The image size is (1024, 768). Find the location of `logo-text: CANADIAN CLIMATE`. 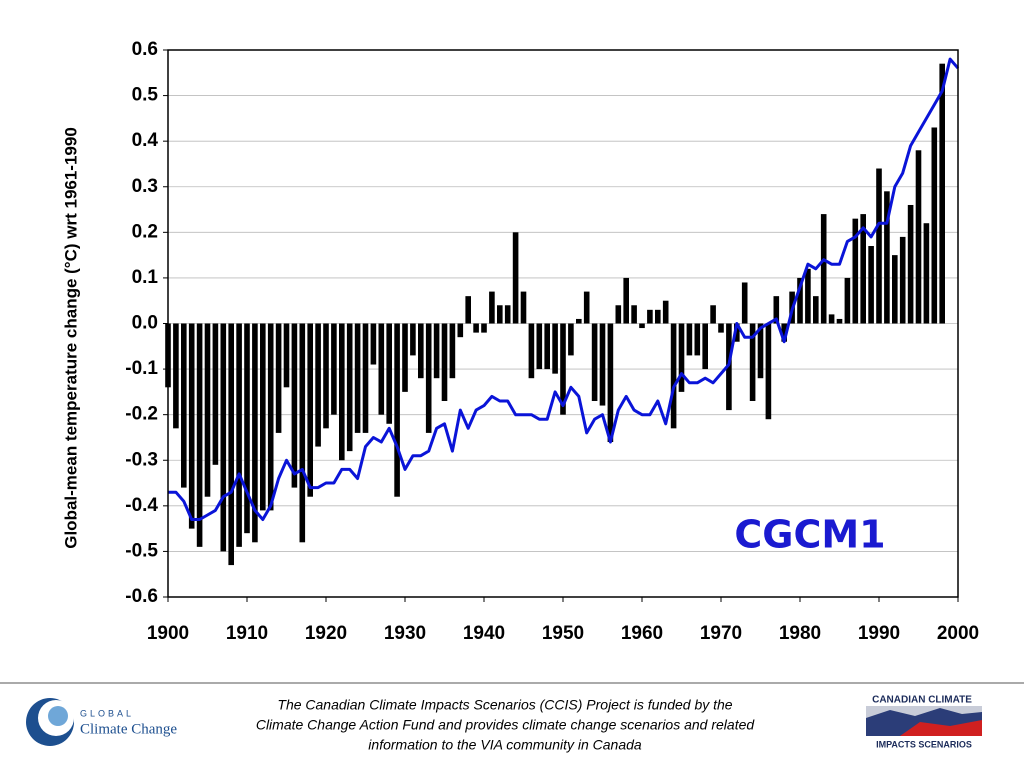

logo-text: CANADIAN CLIMATE is located at coordinates (922, 700).